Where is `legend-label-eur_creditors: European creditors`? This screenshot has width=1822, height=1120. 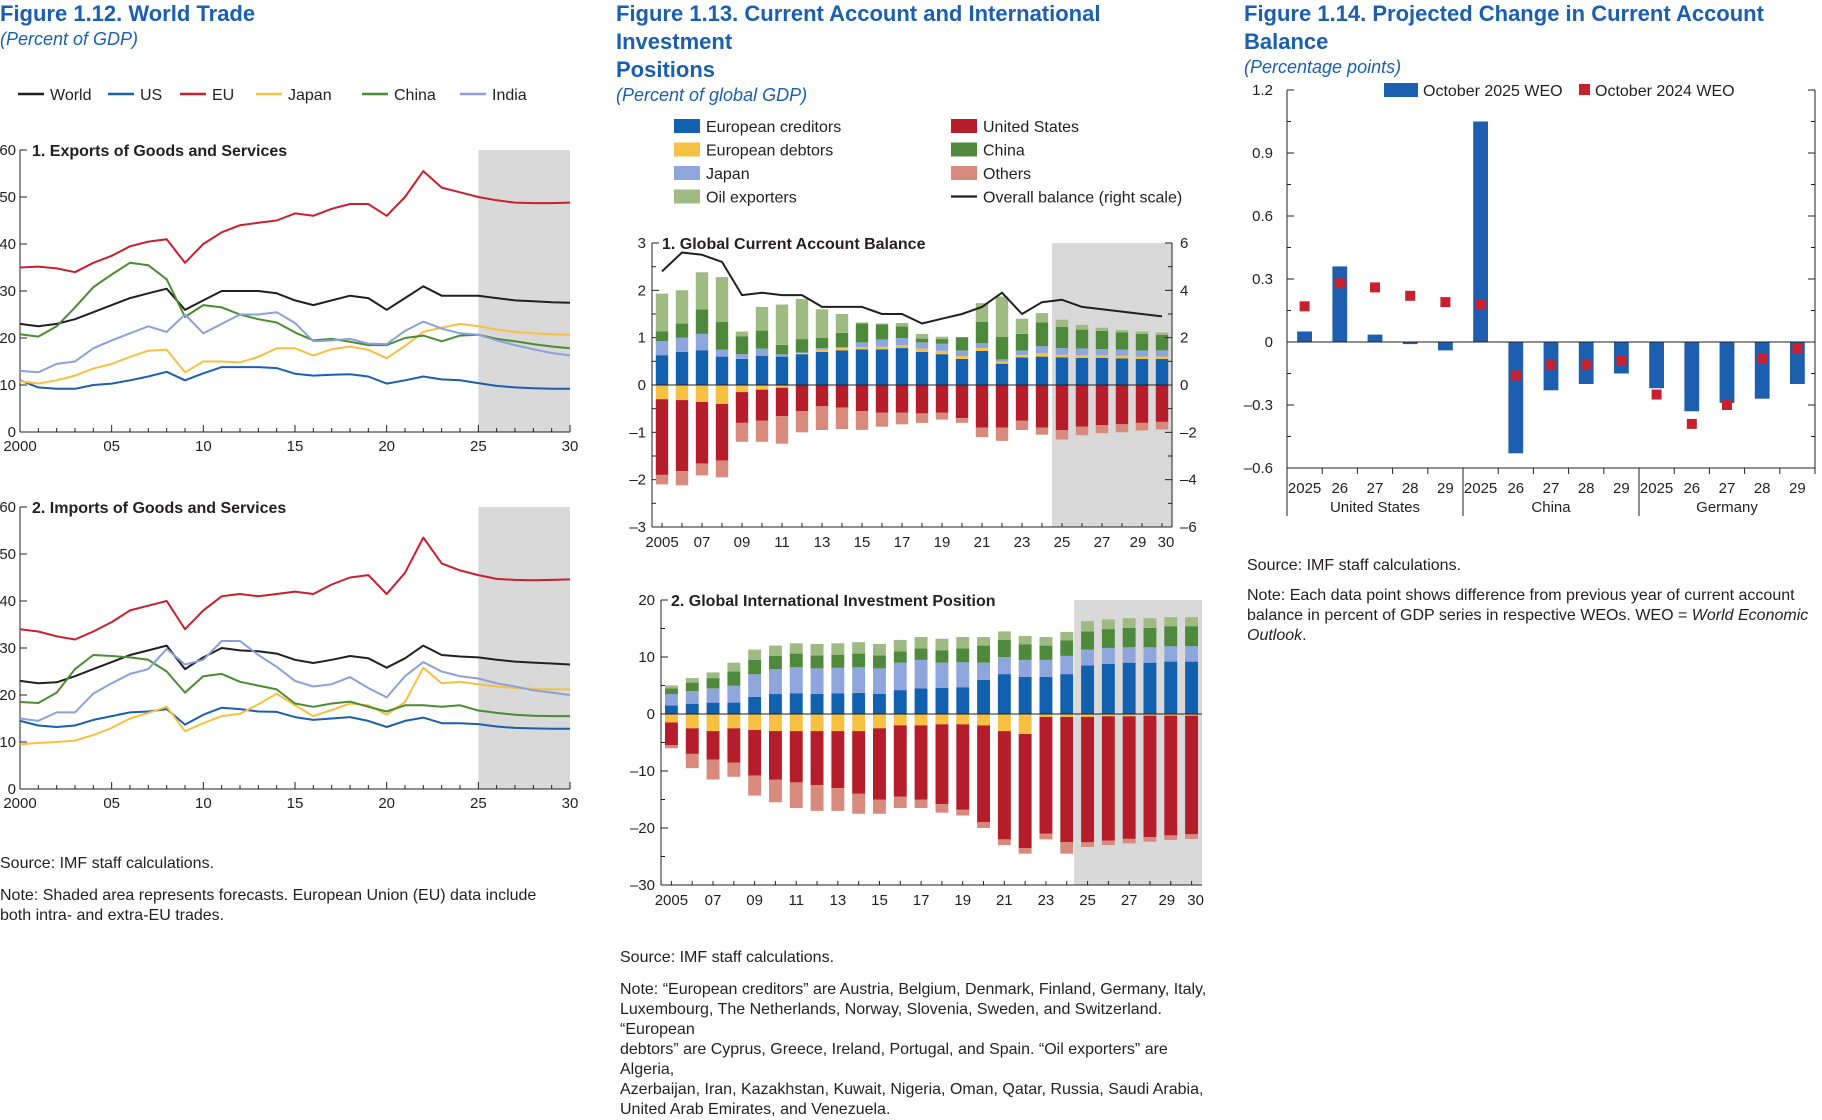 legend-label-eur_creditors: European creditors is located at coordinates (773, 127).